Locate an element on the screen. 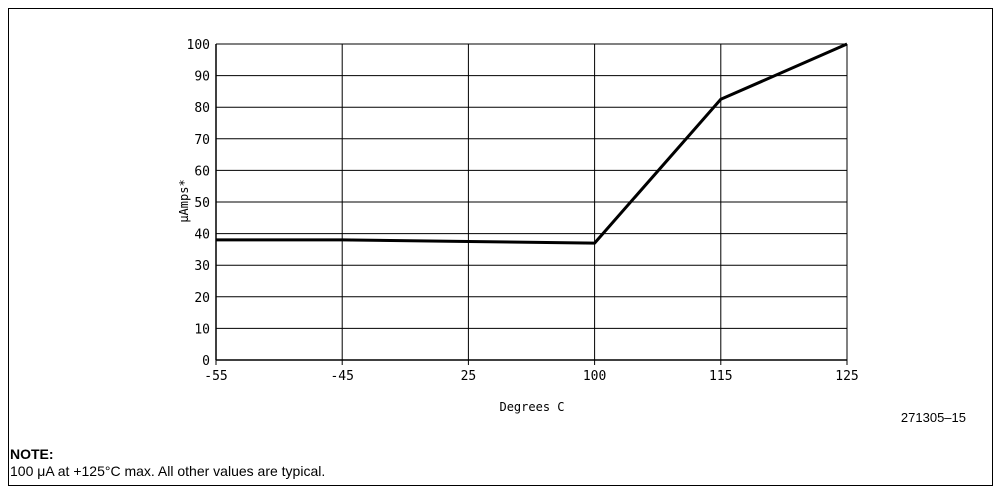 This screenshot has height=494, width=1001. figure-reference: 271305–15 is located at coordinates (933, 417).